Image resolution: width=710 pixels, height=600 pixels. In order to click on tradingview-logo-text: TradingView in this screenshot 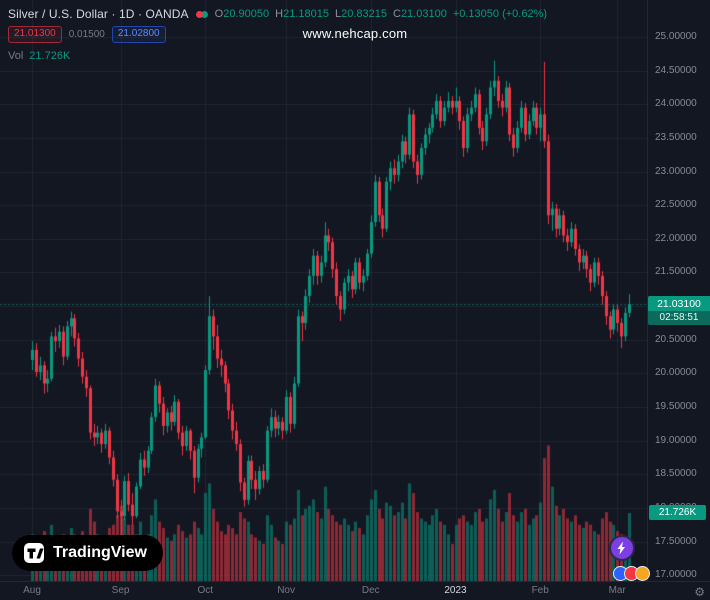, I will do `click(100, 552)`.